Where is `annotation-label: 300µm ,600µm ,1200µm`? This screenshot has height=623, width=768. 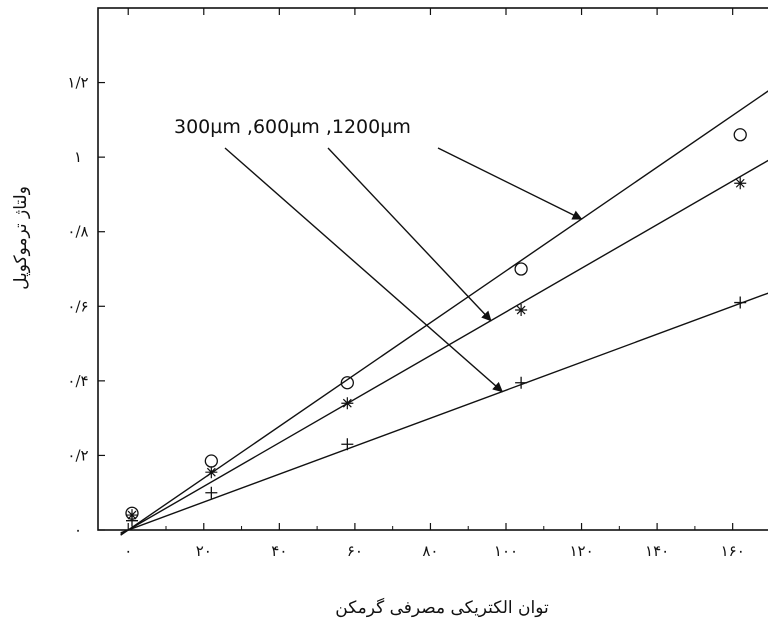
annotation-label: 300µm ,600µm ,1200µm is located at coordinates (292, 127).